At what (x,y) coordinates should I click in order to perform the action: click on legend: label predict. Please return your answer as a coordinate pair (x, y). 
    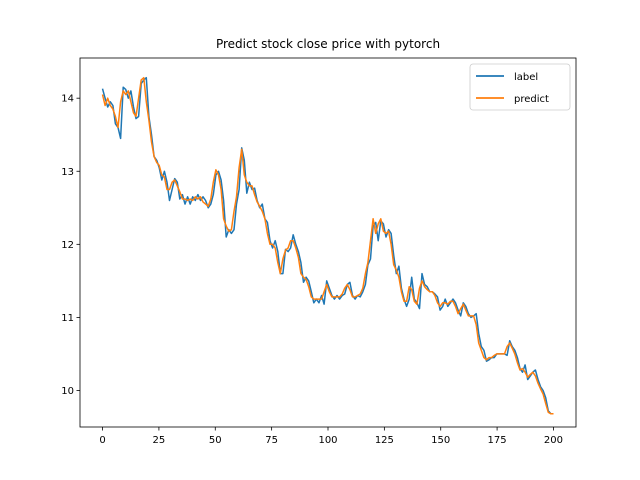
    Looking at the image, I should click on (520, 87).